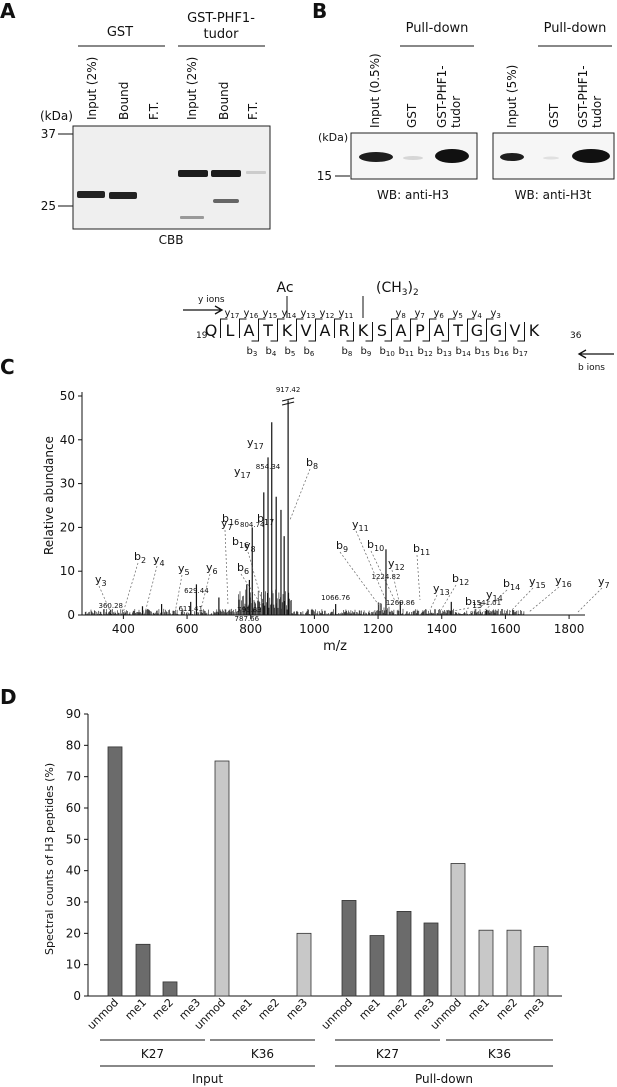 This screenshot has height=1087, width=617. I want to click on y-ion-label-10: y5, so click(458, 314).